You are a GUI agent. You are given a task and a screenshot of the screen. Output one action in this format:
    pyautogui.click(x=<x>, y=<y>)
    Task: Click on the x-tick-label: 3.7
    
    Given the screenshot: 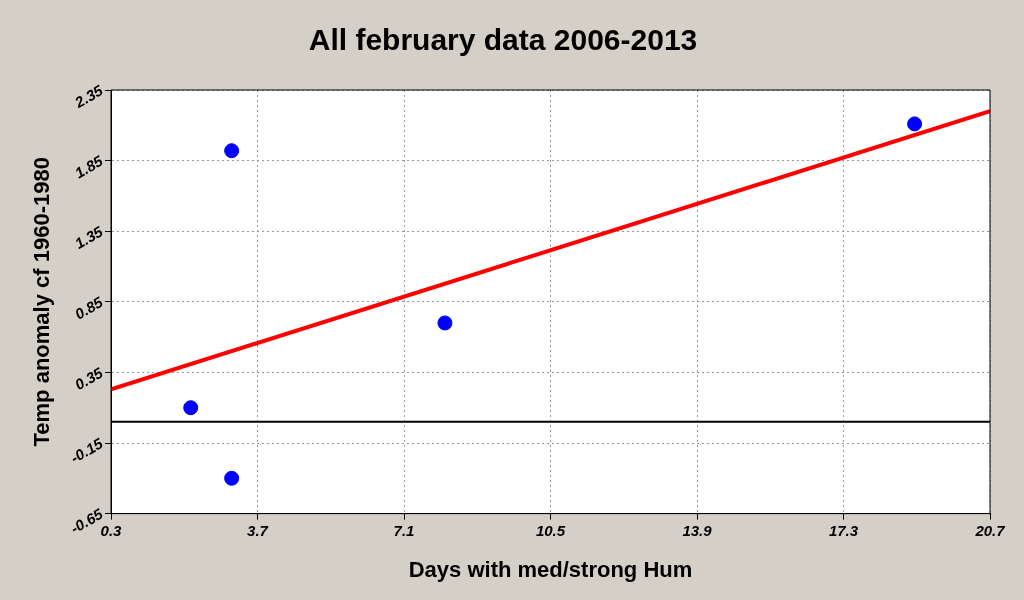 What is the action you would take?
    pyautogui.click(x=258, y=530)
    